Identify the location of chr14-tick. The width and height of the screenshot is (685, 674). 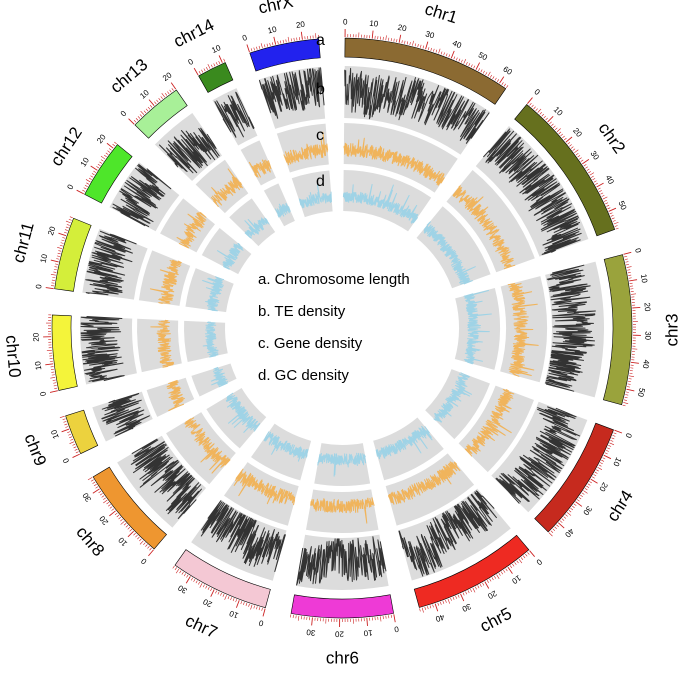
(196, 71).